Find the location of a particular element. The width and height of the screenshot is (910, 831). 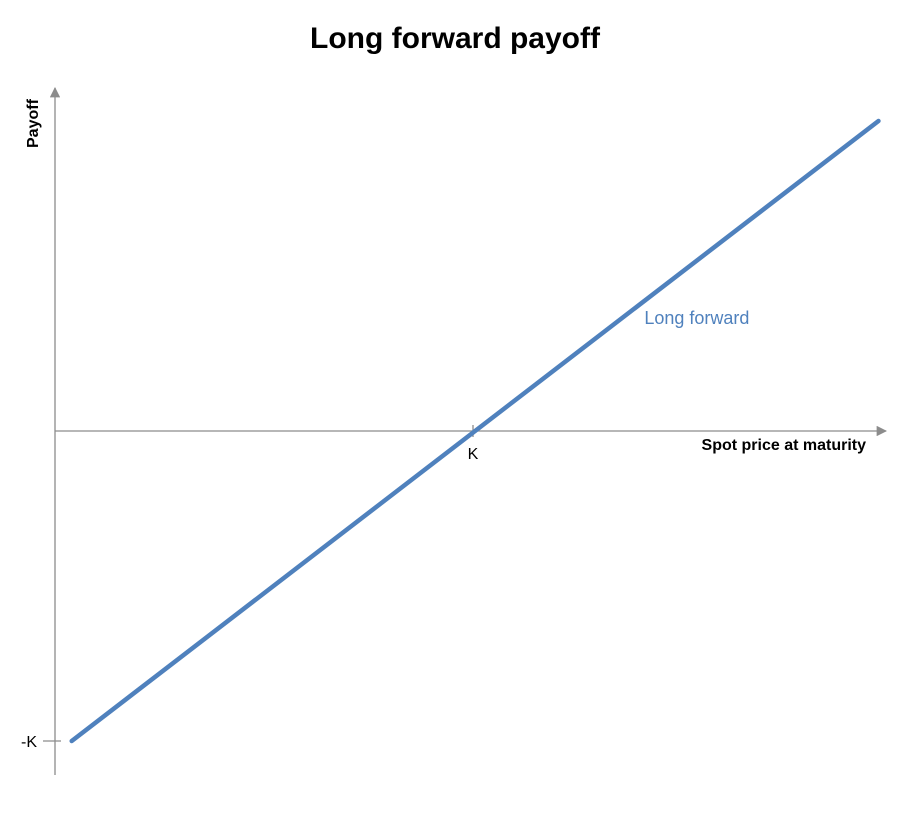

y-tick-label: -K is located at coordinates (29, 742).